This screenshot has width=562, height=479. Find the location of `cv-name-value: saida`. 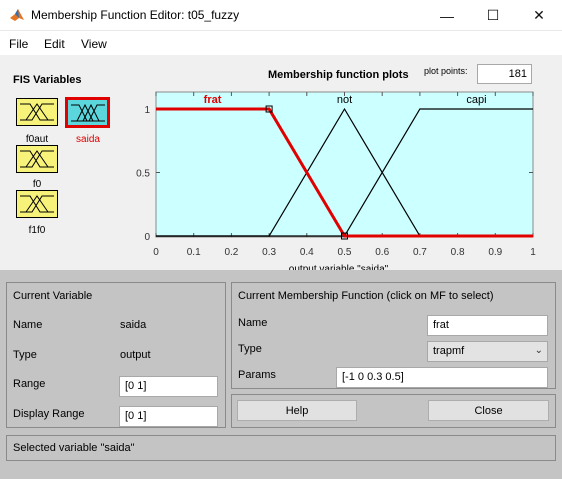

cv-name-value: saida is located at coordinates (133, 325).